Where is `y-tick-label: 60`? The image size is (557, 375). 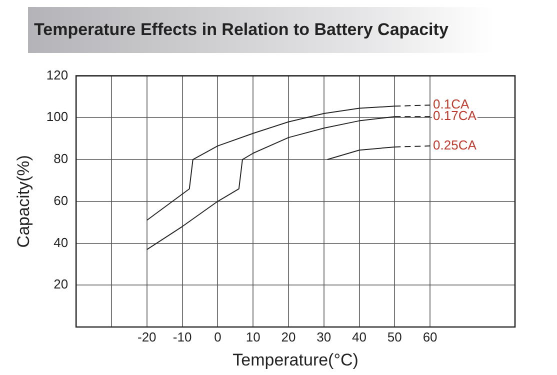
y-tick-label: 60 is located at coordinates (61, 200).